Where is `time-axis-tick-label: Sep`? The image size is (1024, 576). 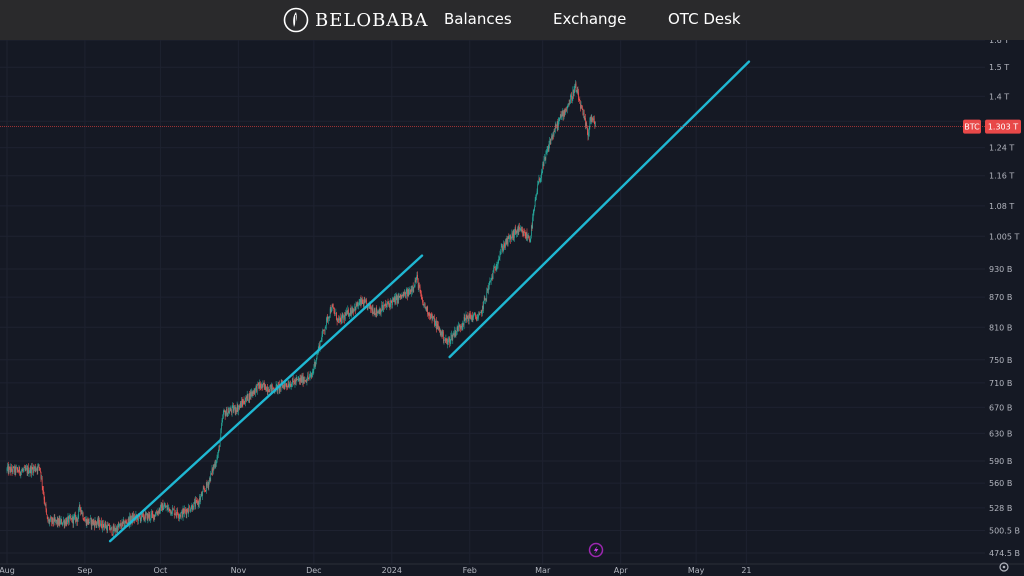
time-axis-tick-label: Sep is located at coordinates (84, 570).